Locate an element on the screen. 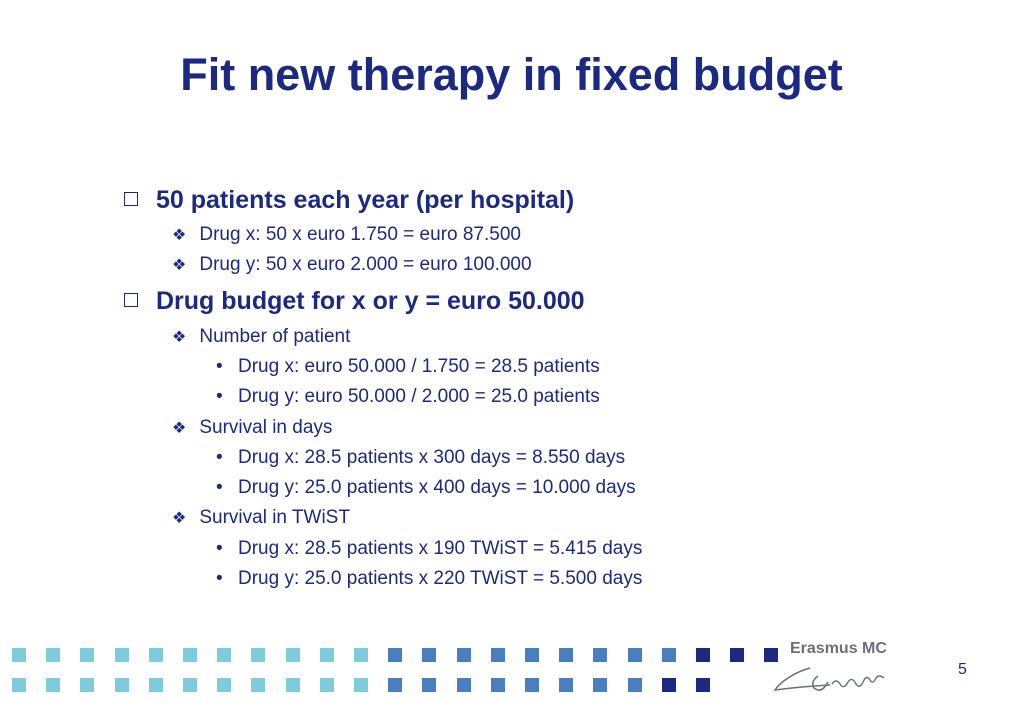 Image resolution: width=1023 pixels, height=708 pixels. bullet-level2: ❖ Drug y: 50 x euro 2.000 = euro 100.000 is located at coordinates (352, 265).